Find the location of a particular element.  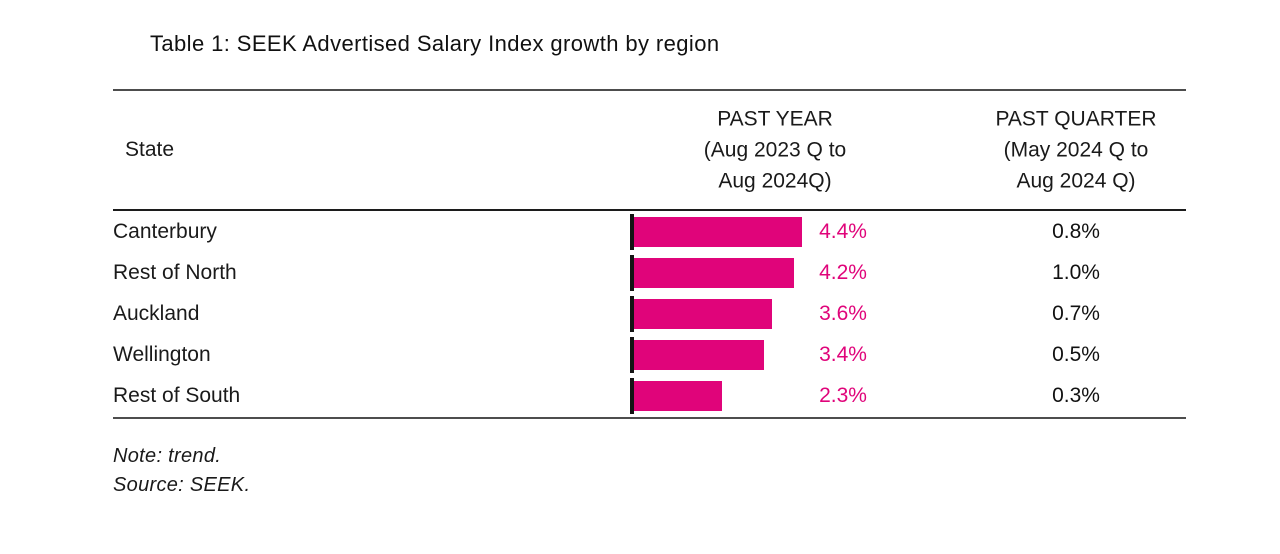

past-quarter-line1: PAST QUARTER is located at coordinates (1076, 119).